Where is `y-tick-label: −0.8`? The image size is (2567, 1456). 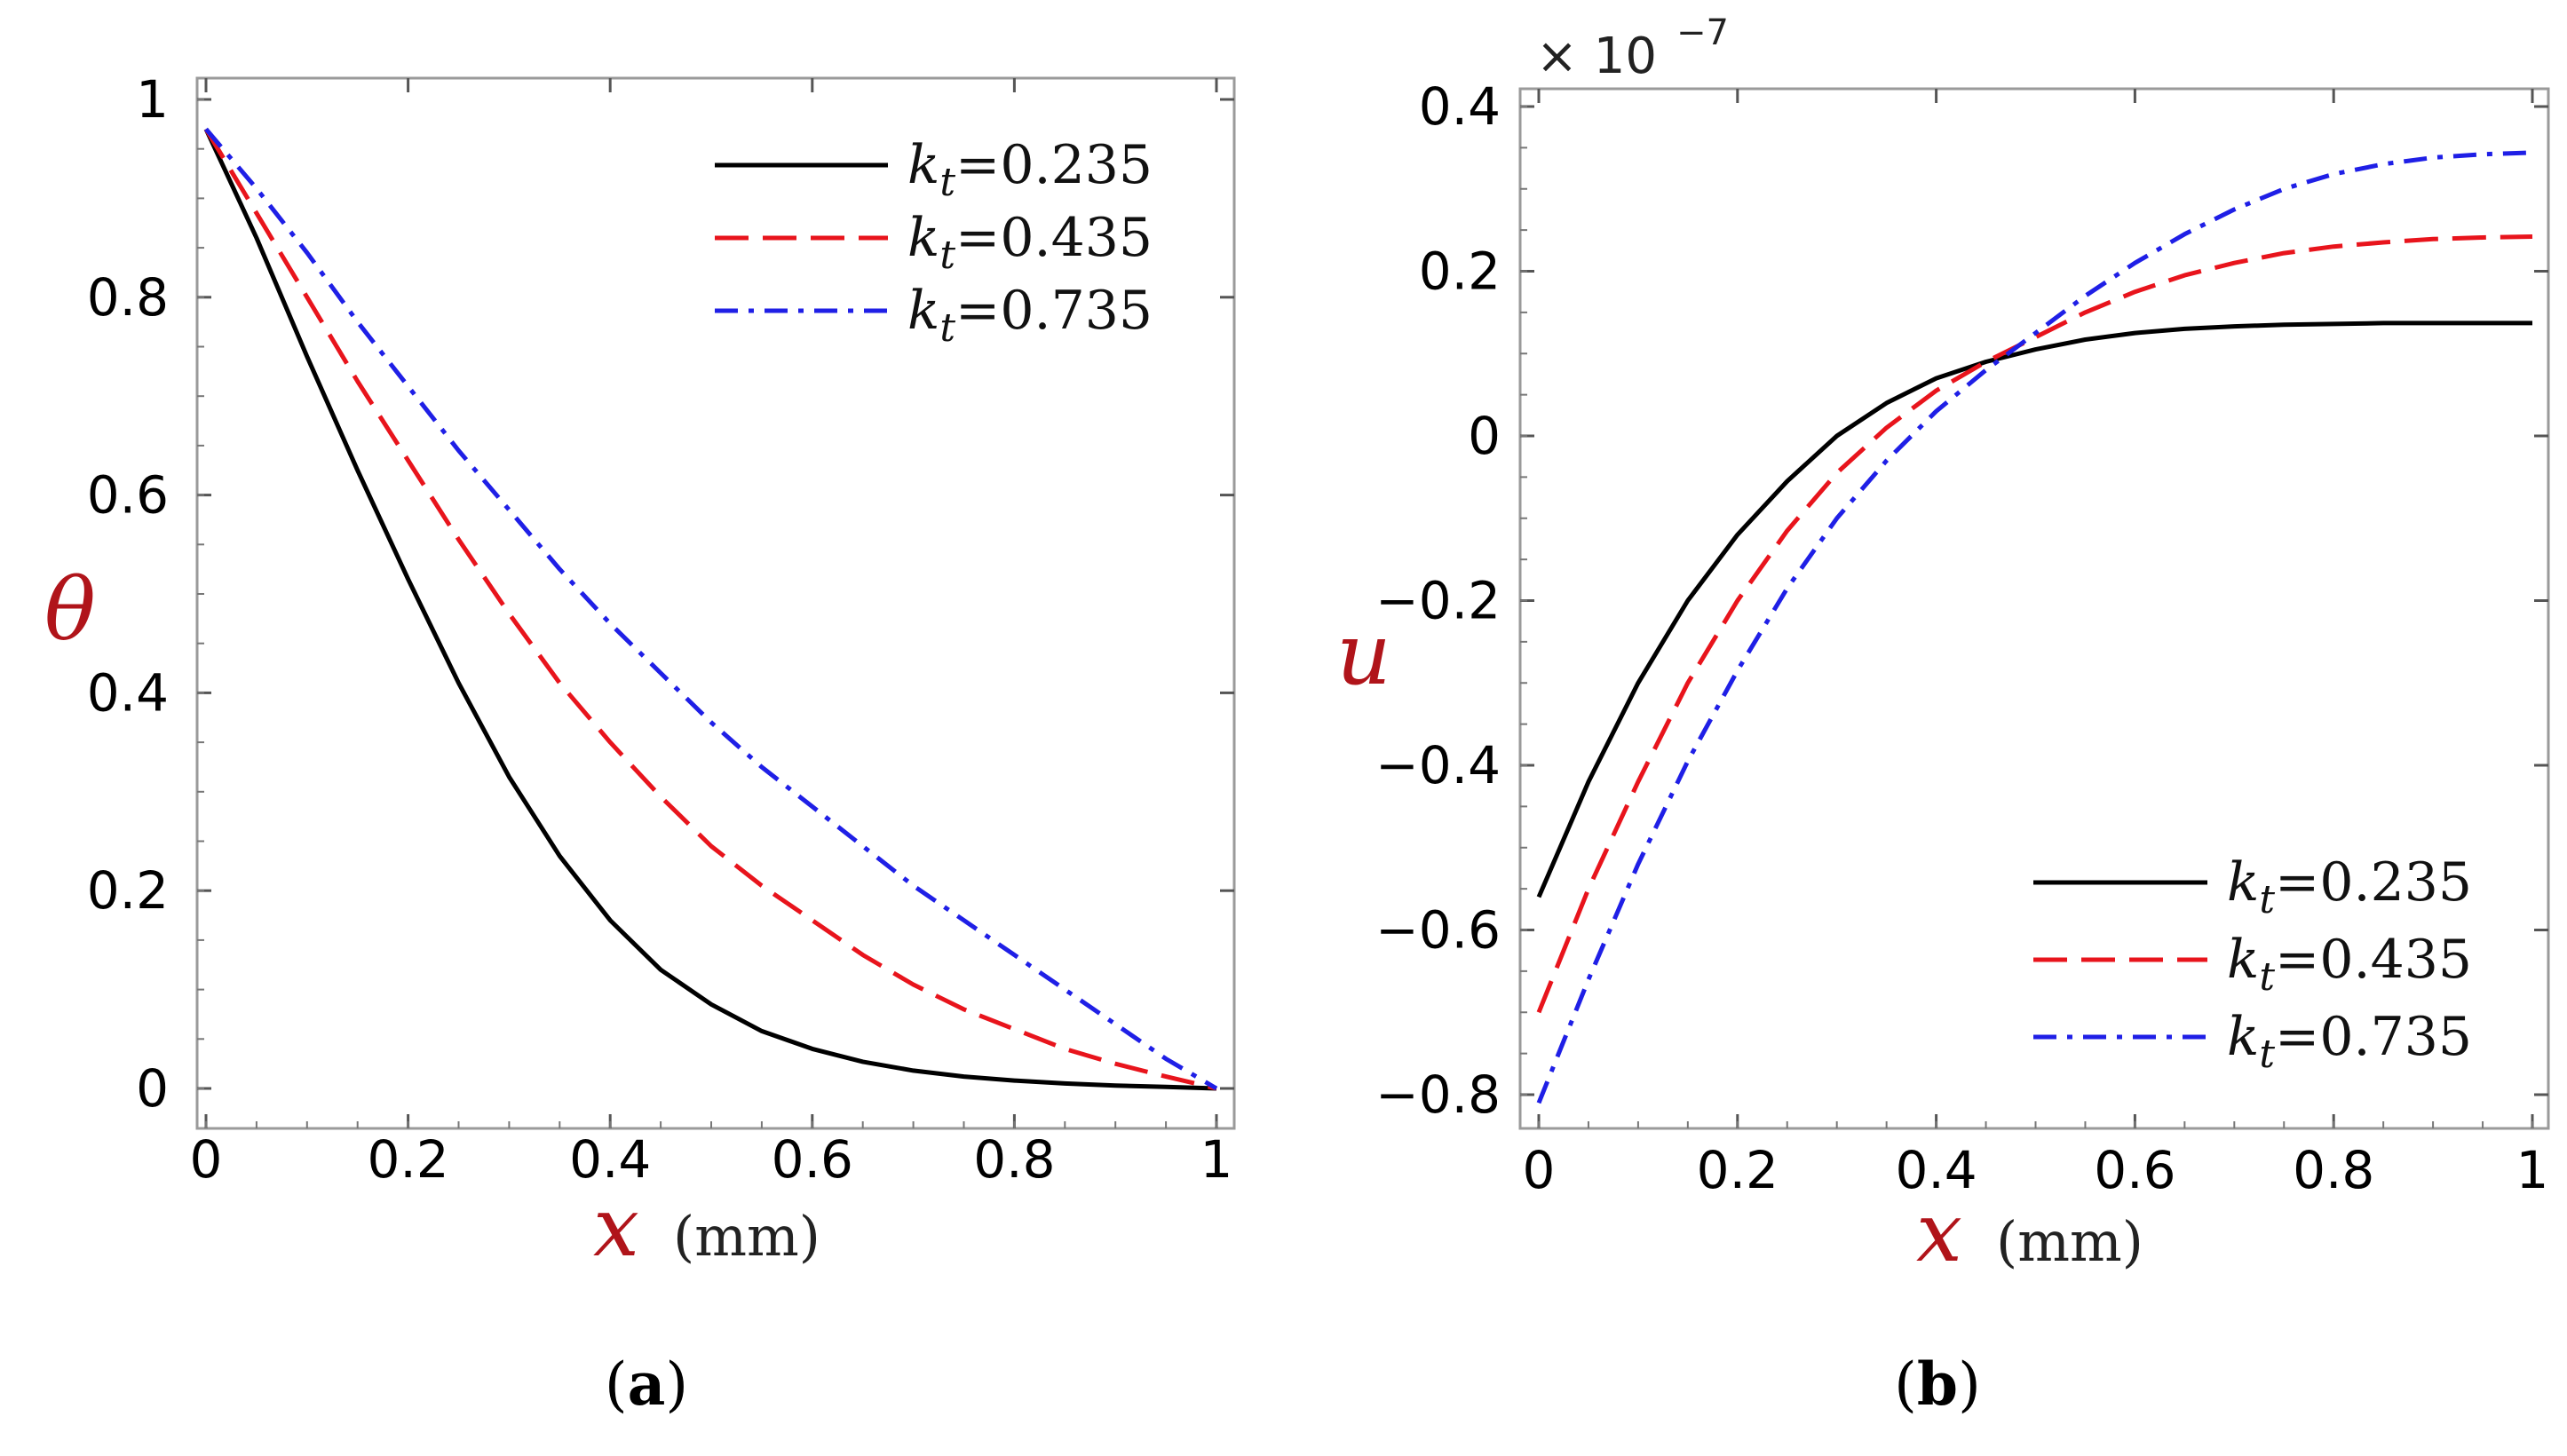
y-tick-label: −0.8 is located at coordinates (1438, 1094).